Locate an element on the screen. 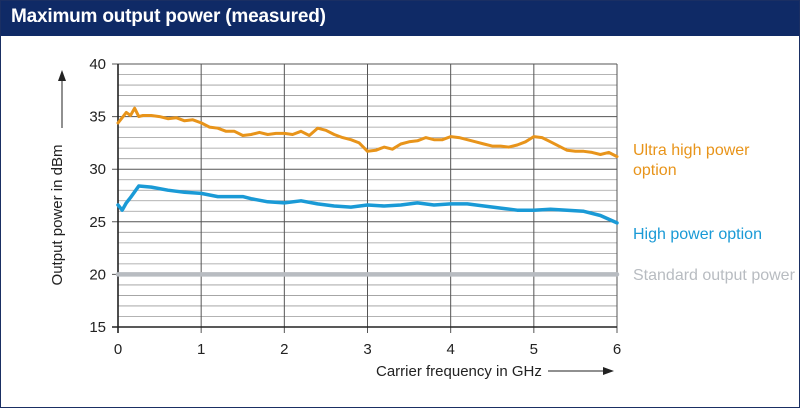 This screenshot has height=408, width=800. y-tick-label: 15 is located at coordinates (97, 327).